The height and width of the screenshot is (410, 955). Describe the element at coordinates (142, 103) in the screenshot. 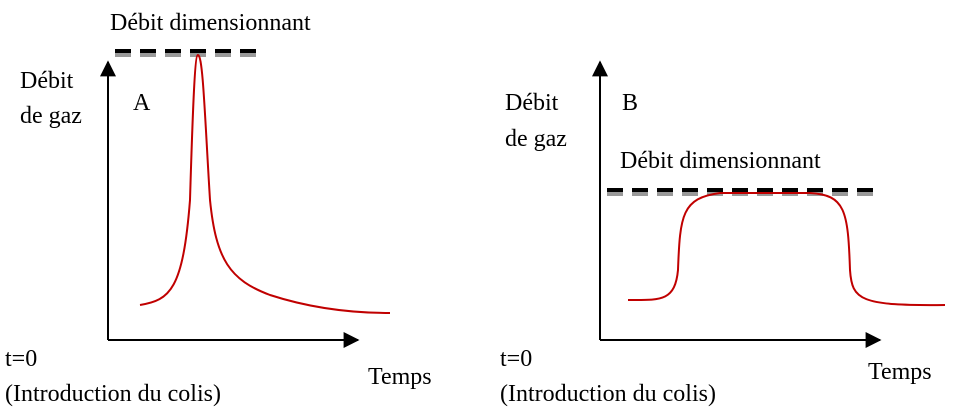

I see `panel-letter: A` at that location.